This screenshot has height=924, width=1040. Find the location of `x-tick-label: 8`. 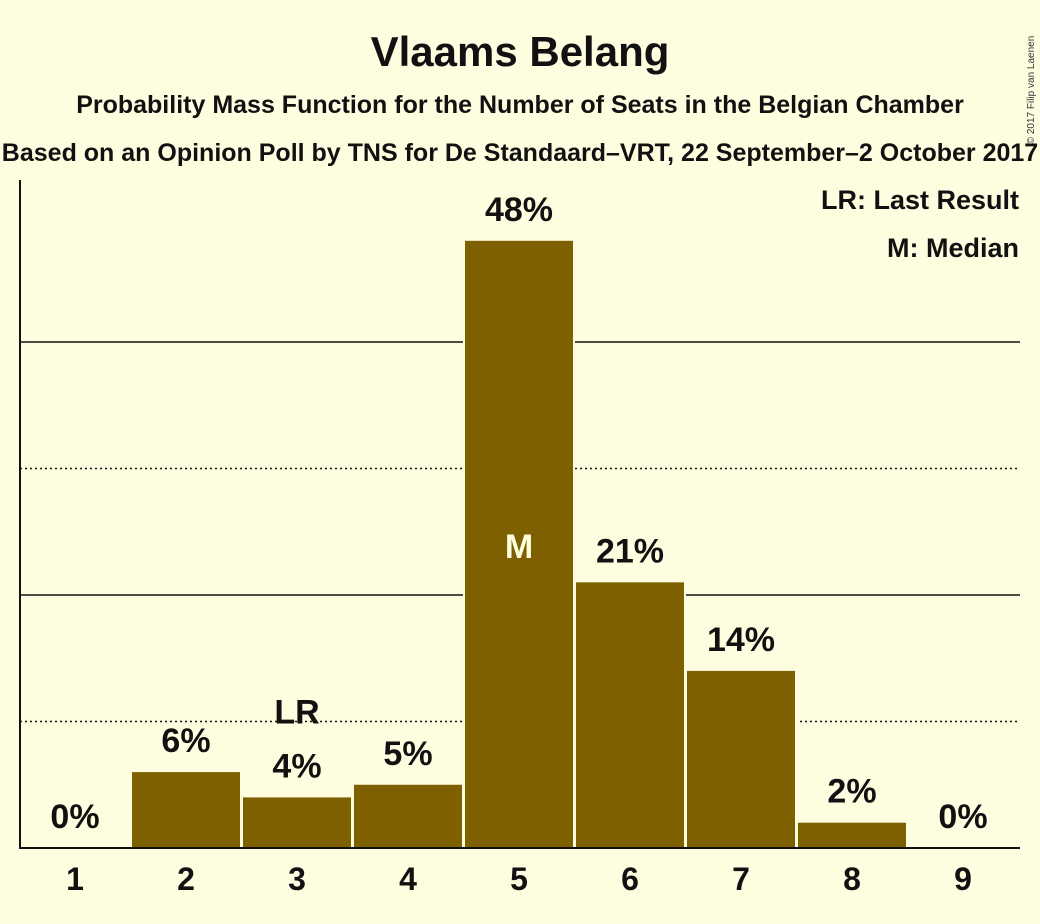

x-tick-label: 8 is located at coordinates (852, 879).